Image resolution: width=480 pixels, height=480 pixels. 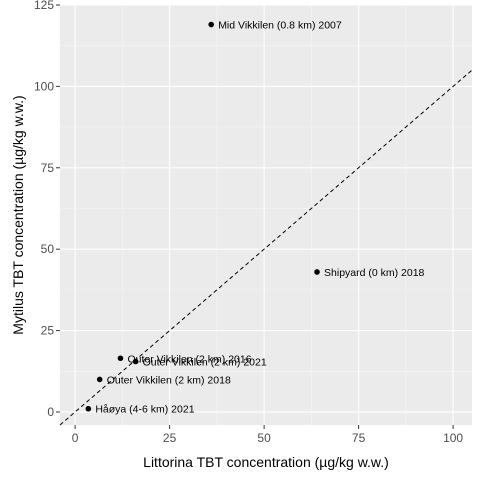 I want to click on y-axis-ticks: 0 25 50 75 100 125, so click(x=47, y=209).